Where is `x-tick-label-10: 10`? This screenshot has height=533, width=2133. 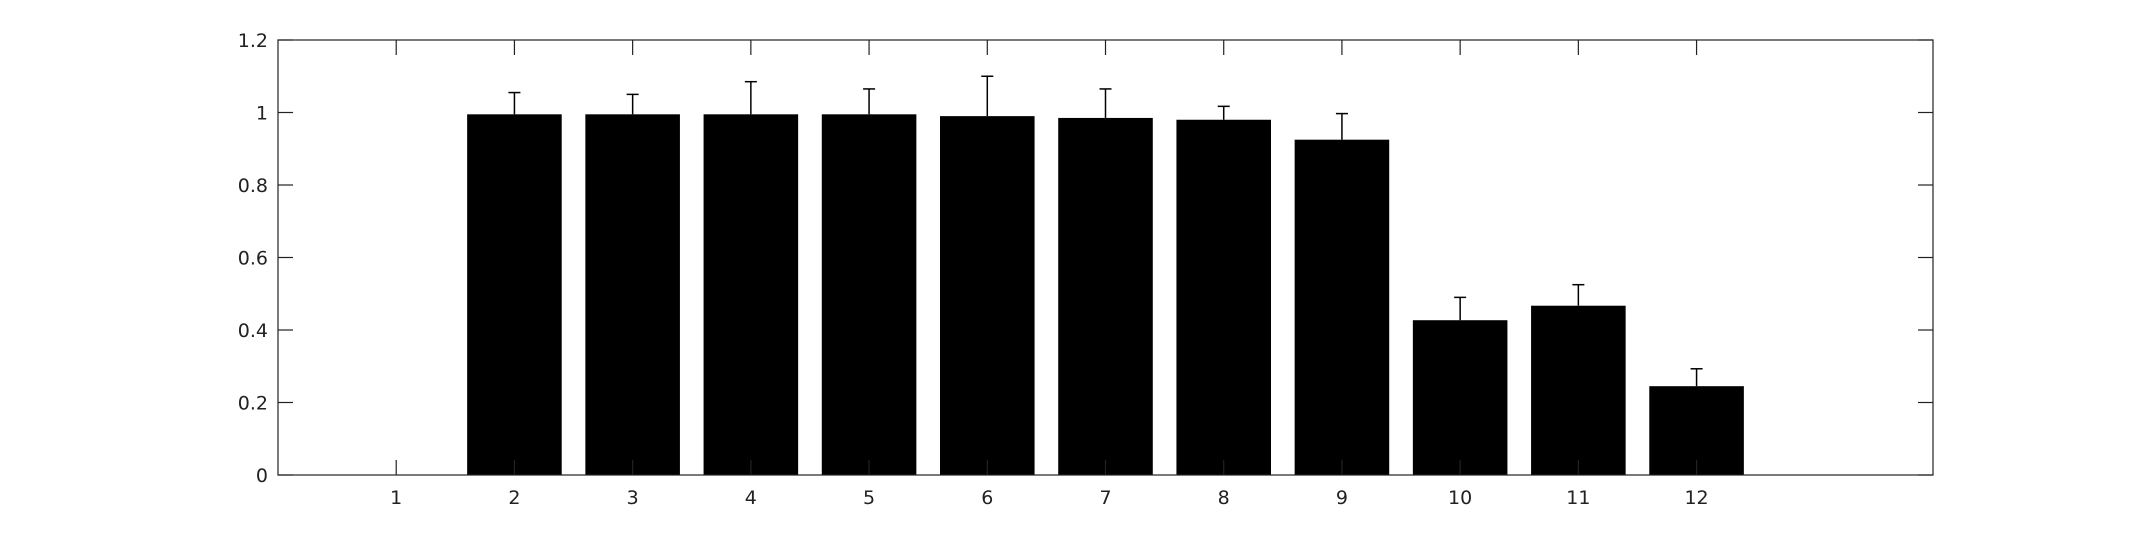
x-tick-label-10: 10 is located at coordinates (1460, 498).